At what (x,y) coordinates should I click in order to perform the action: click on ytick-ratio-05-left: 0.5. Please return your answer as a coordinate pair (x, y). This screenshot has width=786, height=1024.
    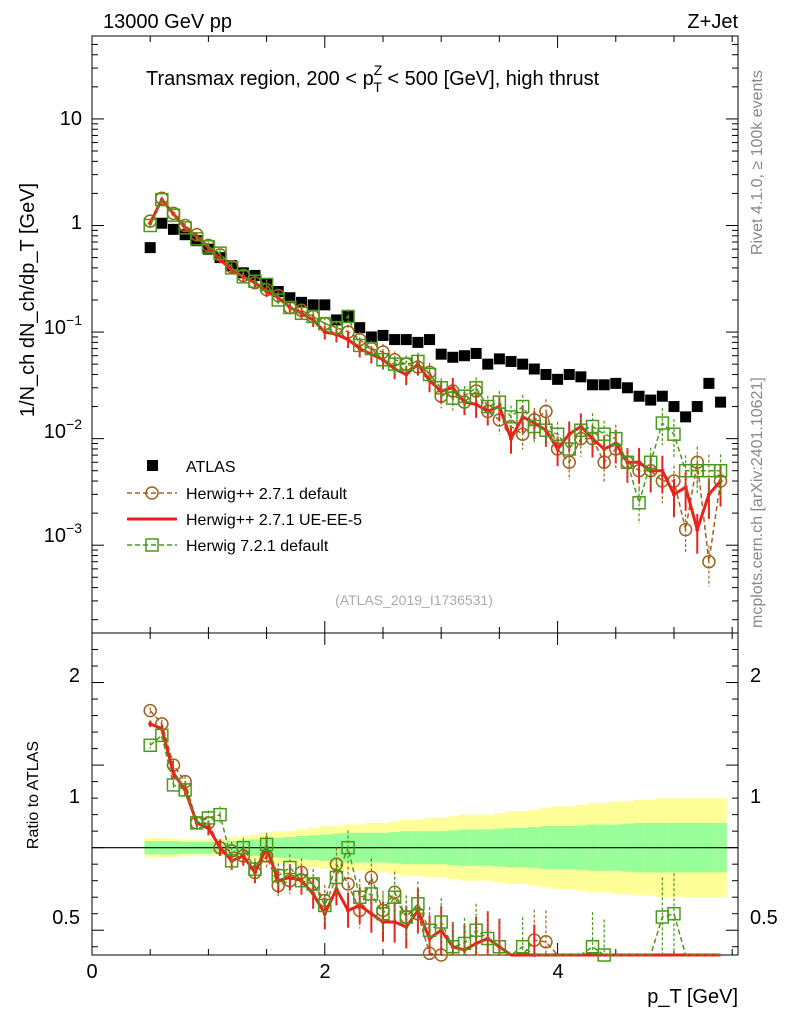
    Looking at the image, I should click on (66, 918).